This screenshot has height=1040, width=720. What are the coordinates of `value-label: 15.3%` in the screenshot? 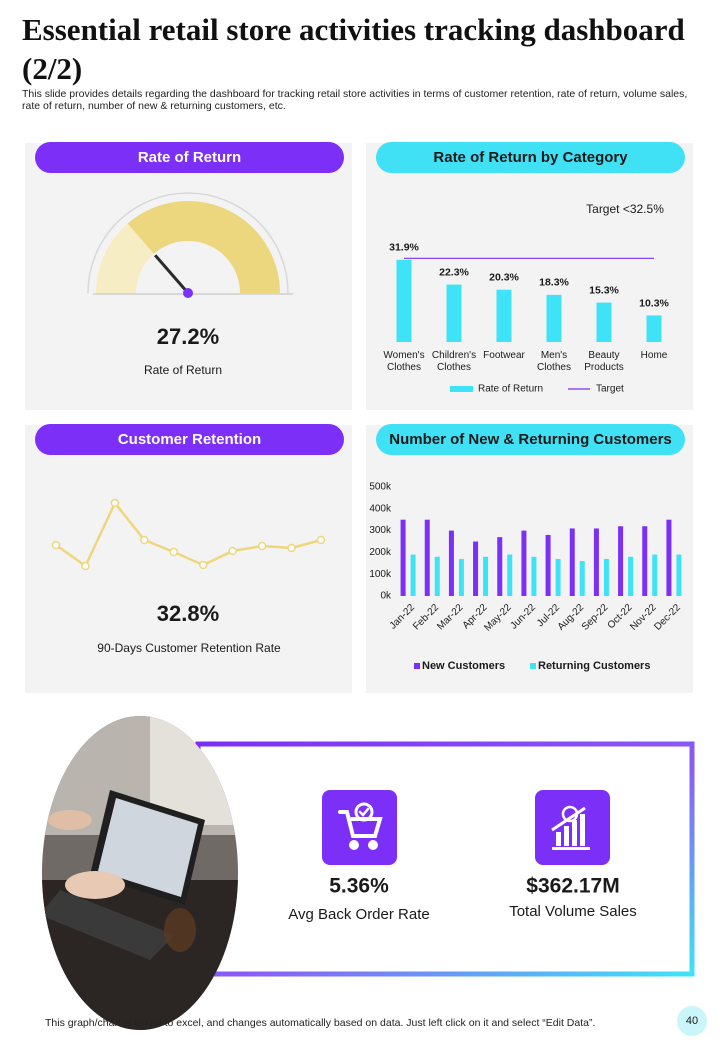 It's located at (604, 290).